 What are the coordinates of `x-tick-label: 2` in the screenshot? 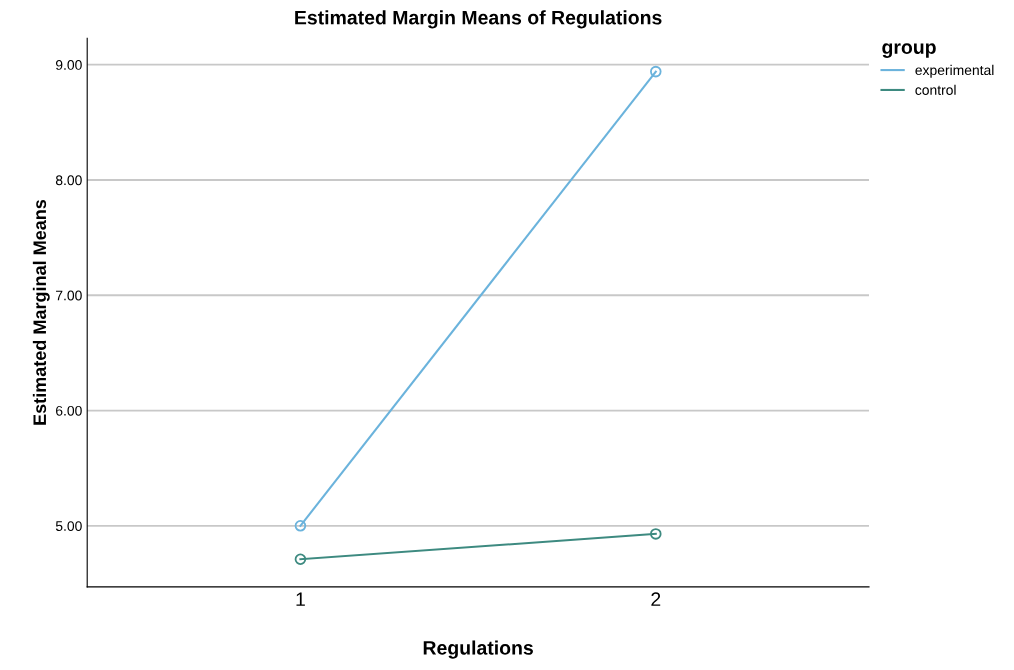 It's located at (656, 599).